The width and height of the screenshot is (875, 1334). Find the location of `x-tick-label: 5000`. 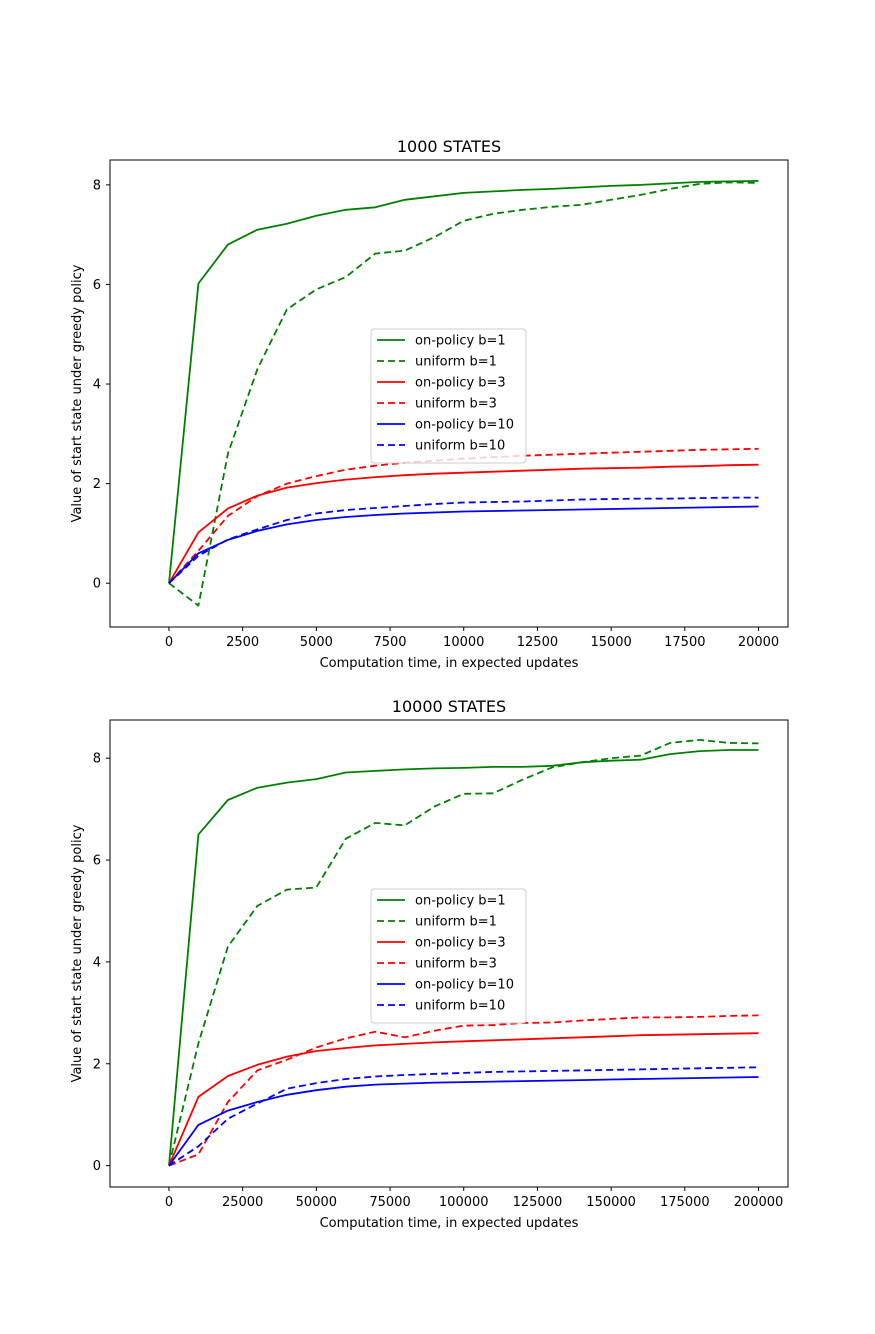

x-tick-label: 5000 is located at coordinates (316, 642).